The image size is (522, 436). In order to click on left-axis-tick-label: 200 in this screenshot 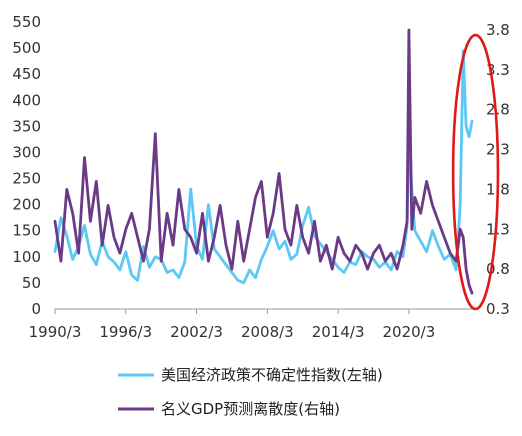, I will do `click(26, 205)`.